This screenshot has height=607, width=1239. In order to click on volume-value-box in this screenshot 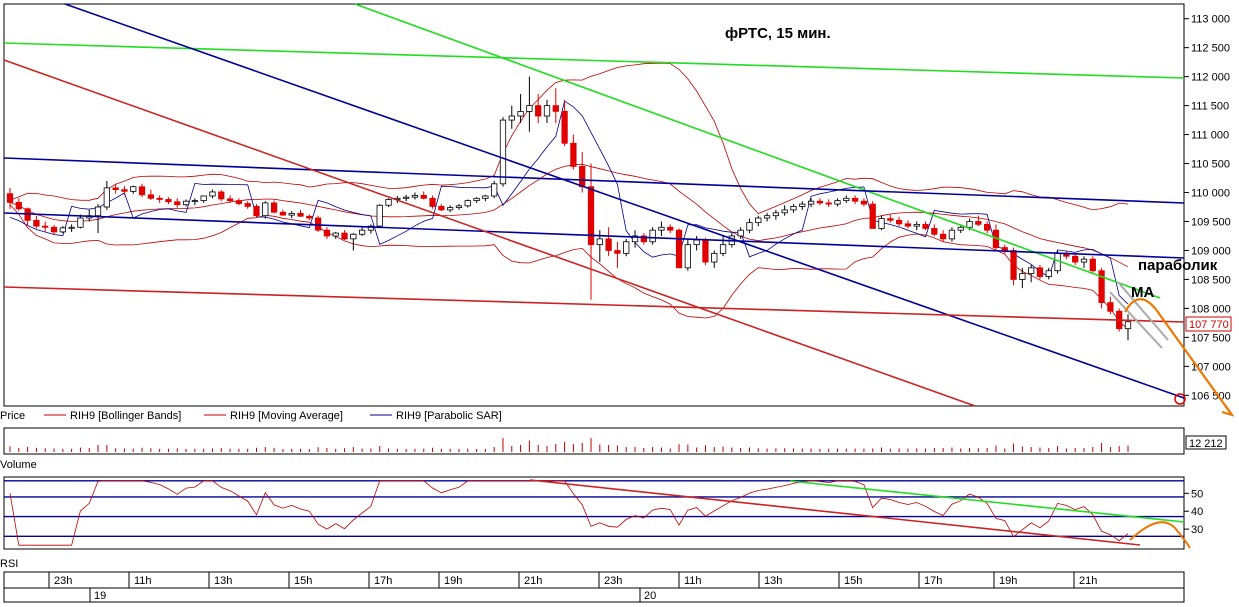, I will do `click(1206, 442)`.